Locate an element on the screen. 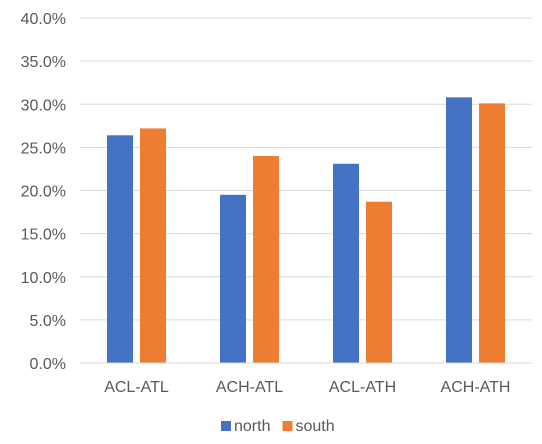 The width and height of the screenshot is (542, 444). y-tick-label: 0.0% is located at coordinates (48, 364).